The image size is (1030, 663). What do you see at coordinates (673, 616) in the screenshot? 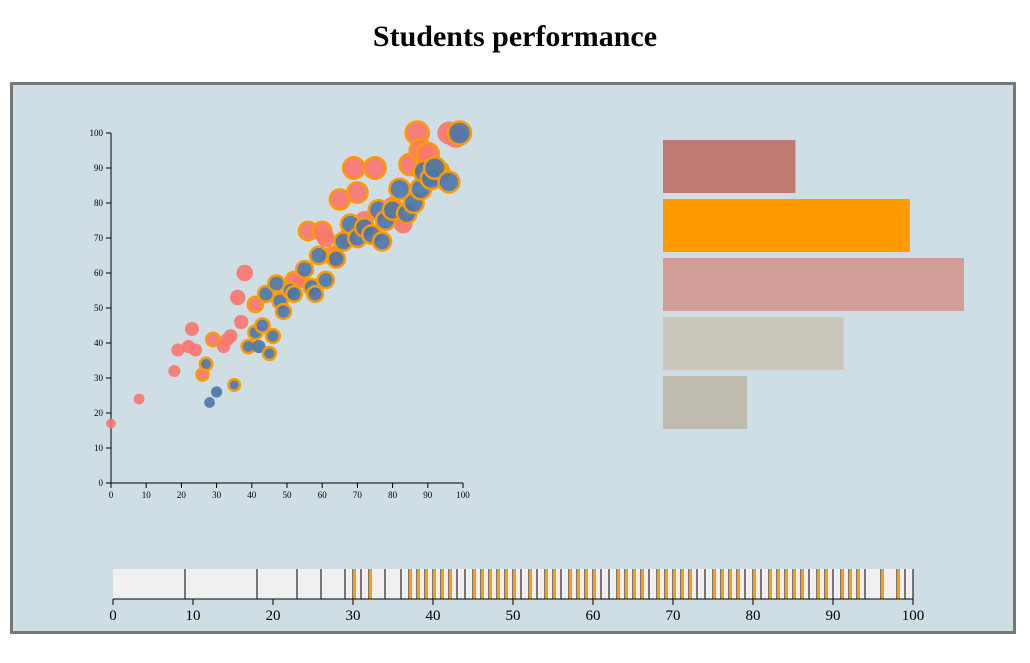
I see `strip-x-tick-label: 70` at bounding box center [673, 616].